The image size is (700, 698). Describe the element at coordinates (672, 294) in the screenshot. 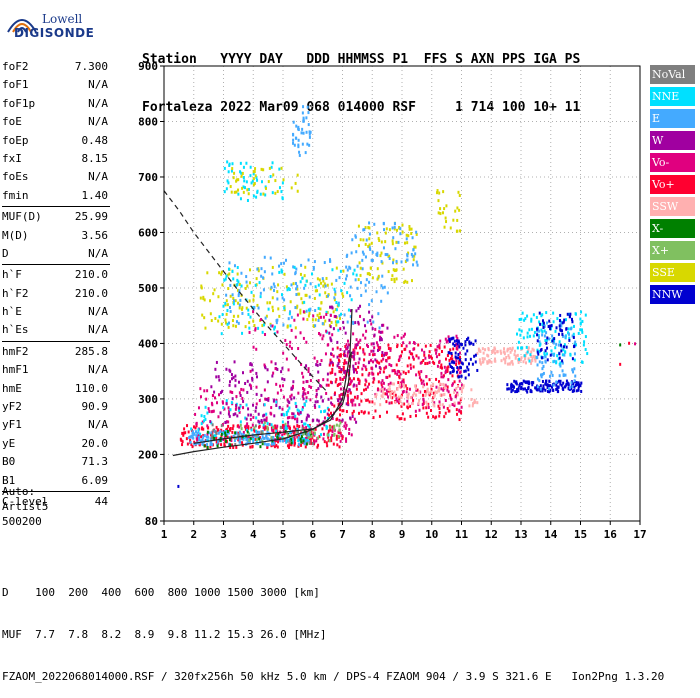

I see `legend-entry: NNW` at that location.